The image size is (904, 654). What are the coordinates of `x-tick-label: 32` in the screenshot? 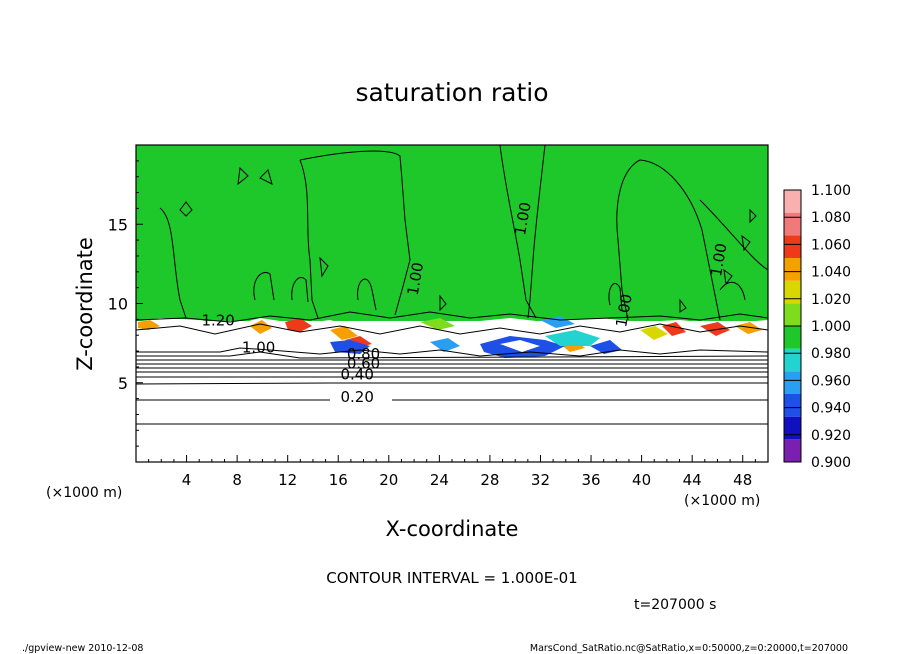 It's located at (540, 480).